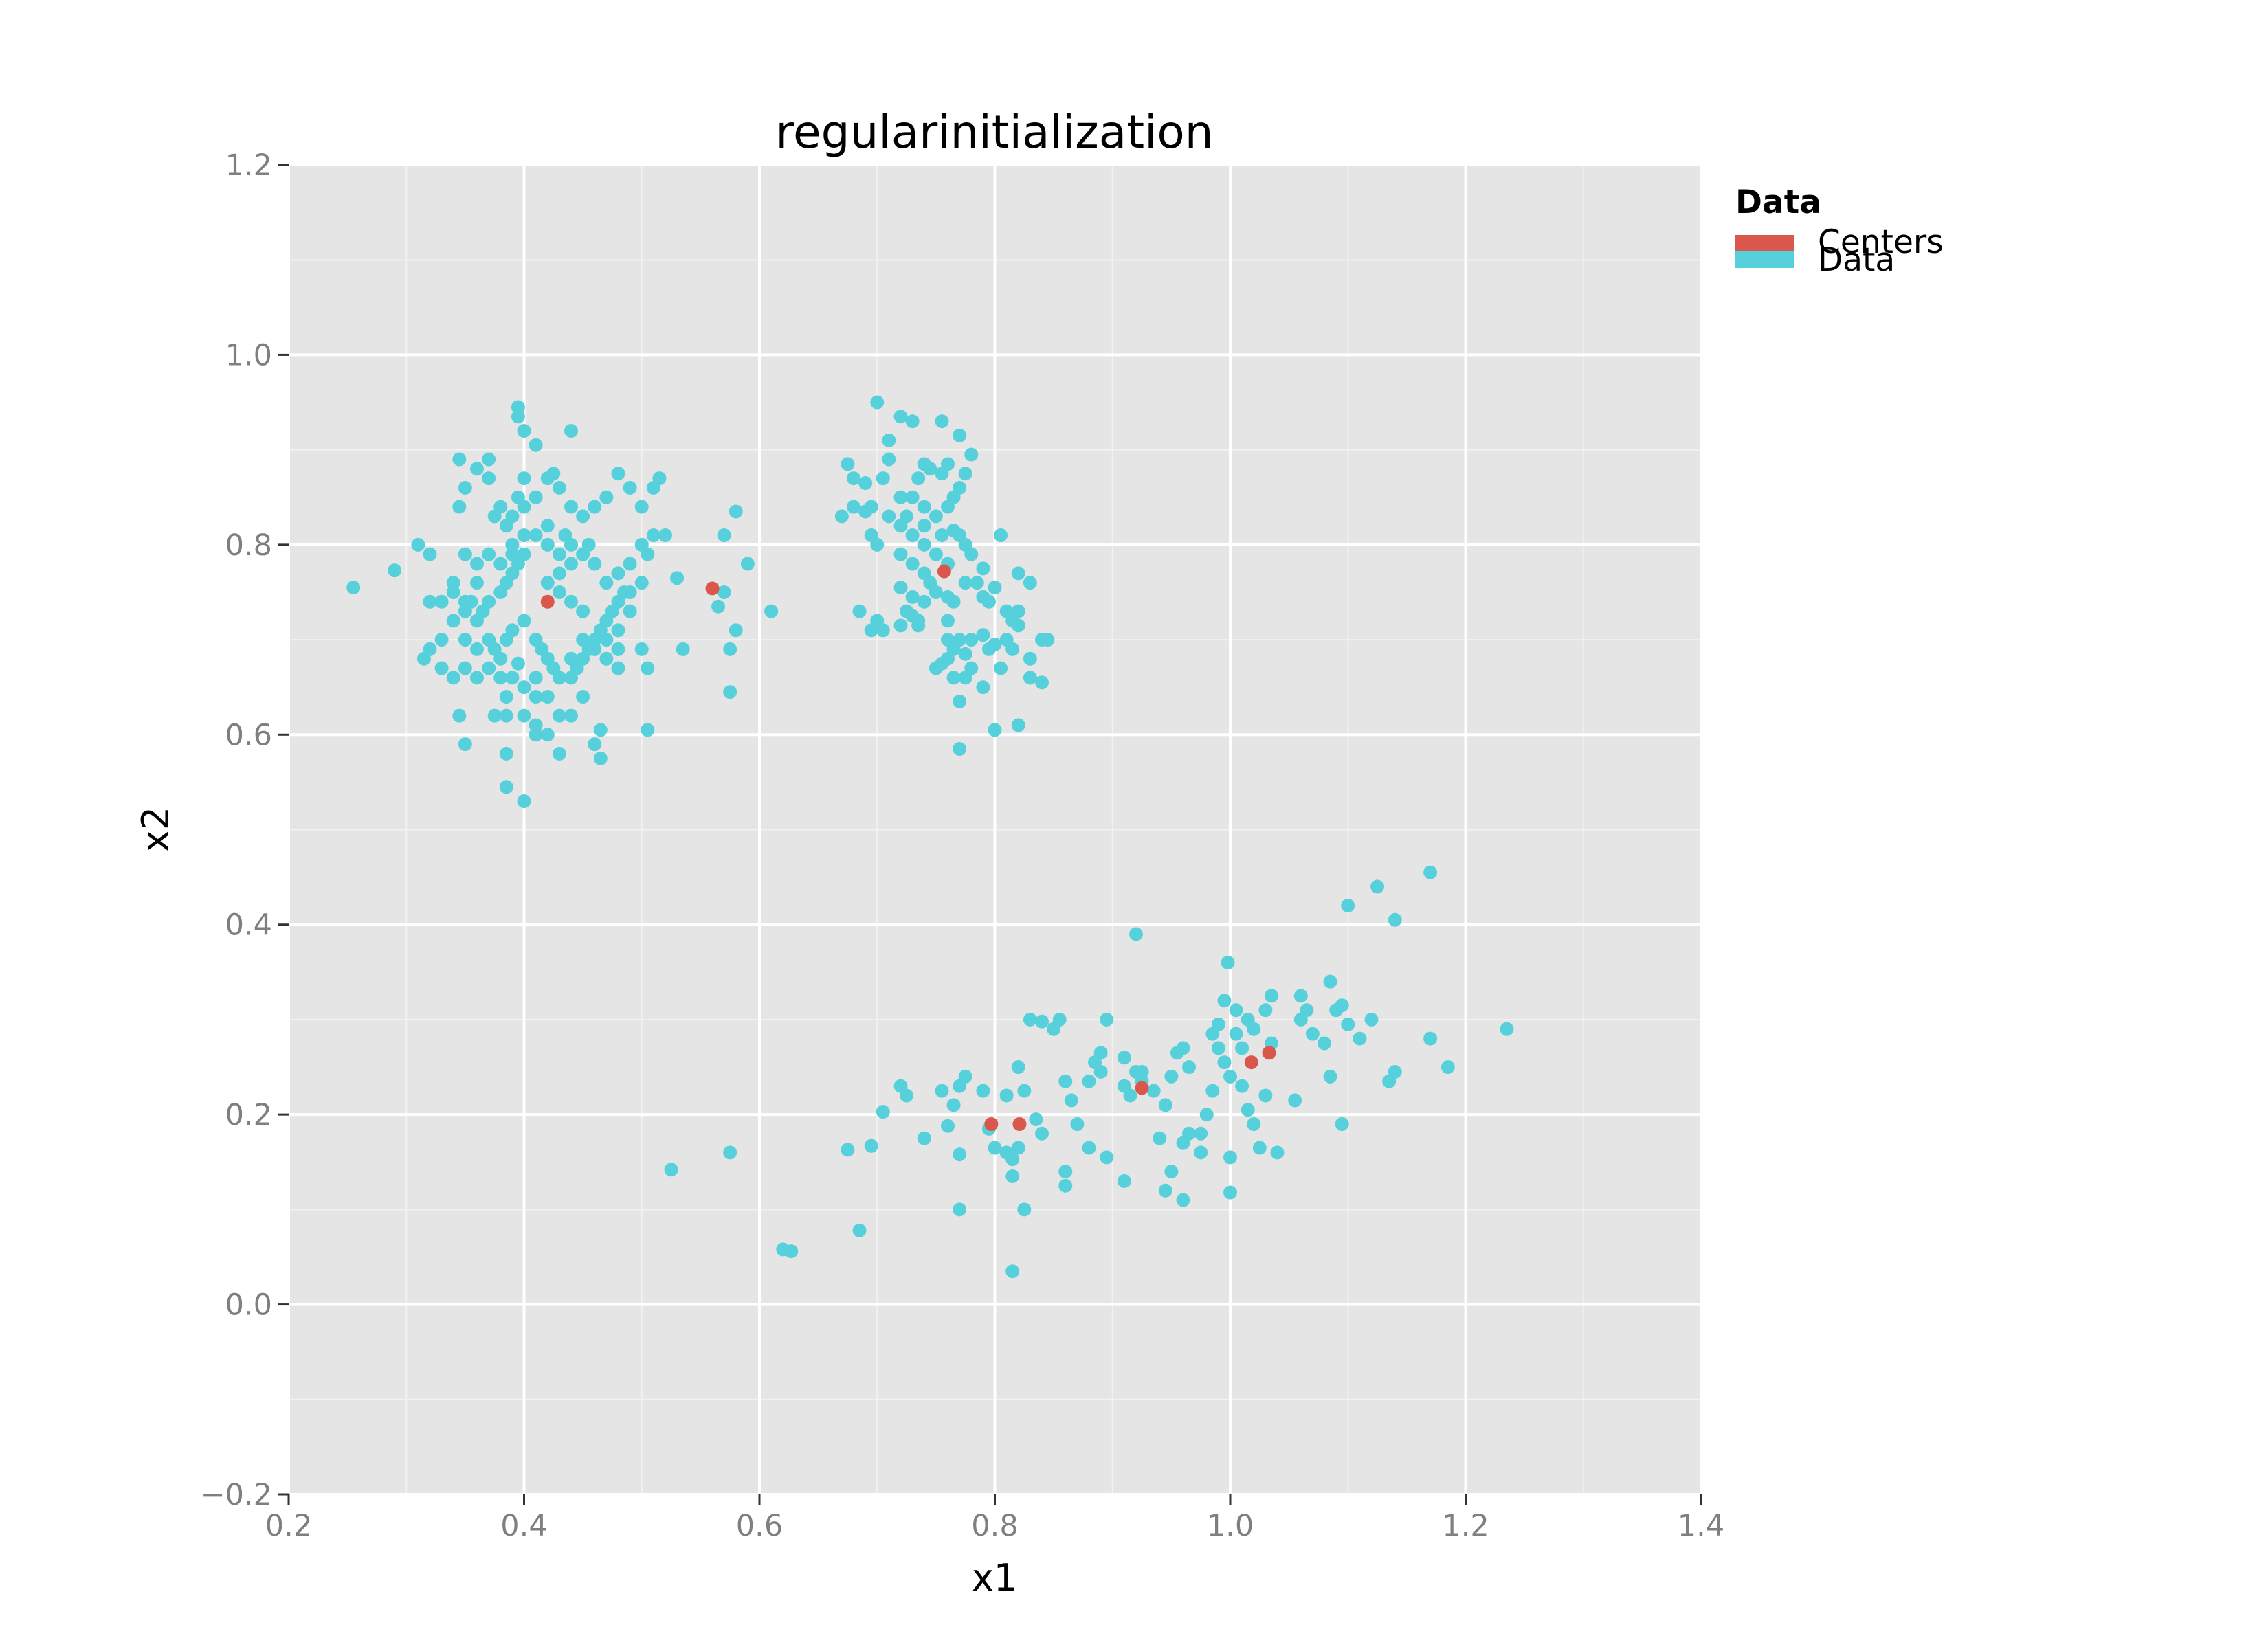 The width and height of the screenshot is (2268, 1649). What do you see at coordinates (248, 926) in the screenshot?
I see `y-tick-label: 0.4` at bounding box center [248, 926].